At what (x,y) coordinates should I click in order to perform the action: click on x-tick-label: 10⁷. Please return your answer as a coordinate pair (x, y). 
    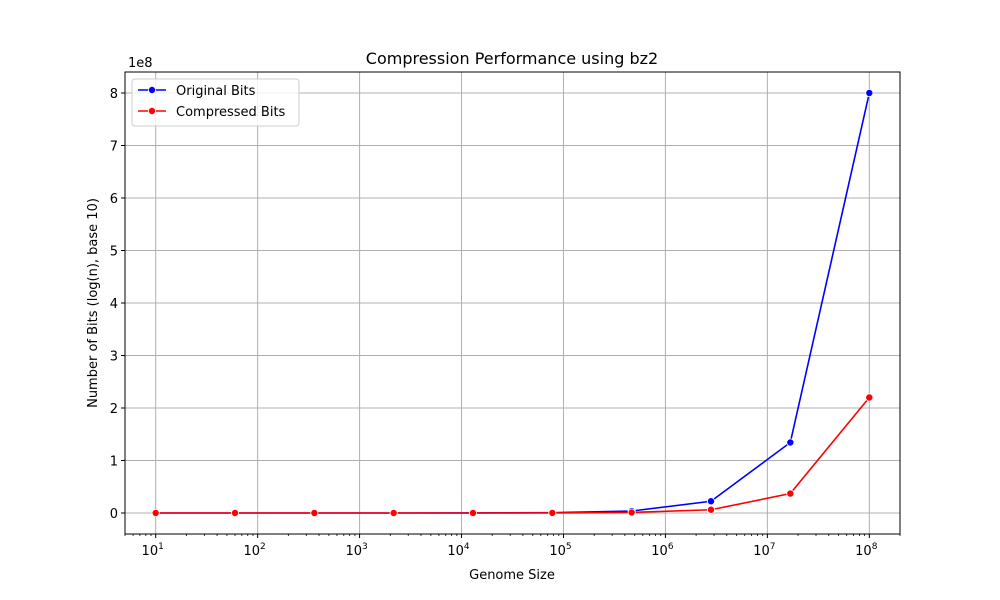
    Looking at the image, I should click on (764, 550).